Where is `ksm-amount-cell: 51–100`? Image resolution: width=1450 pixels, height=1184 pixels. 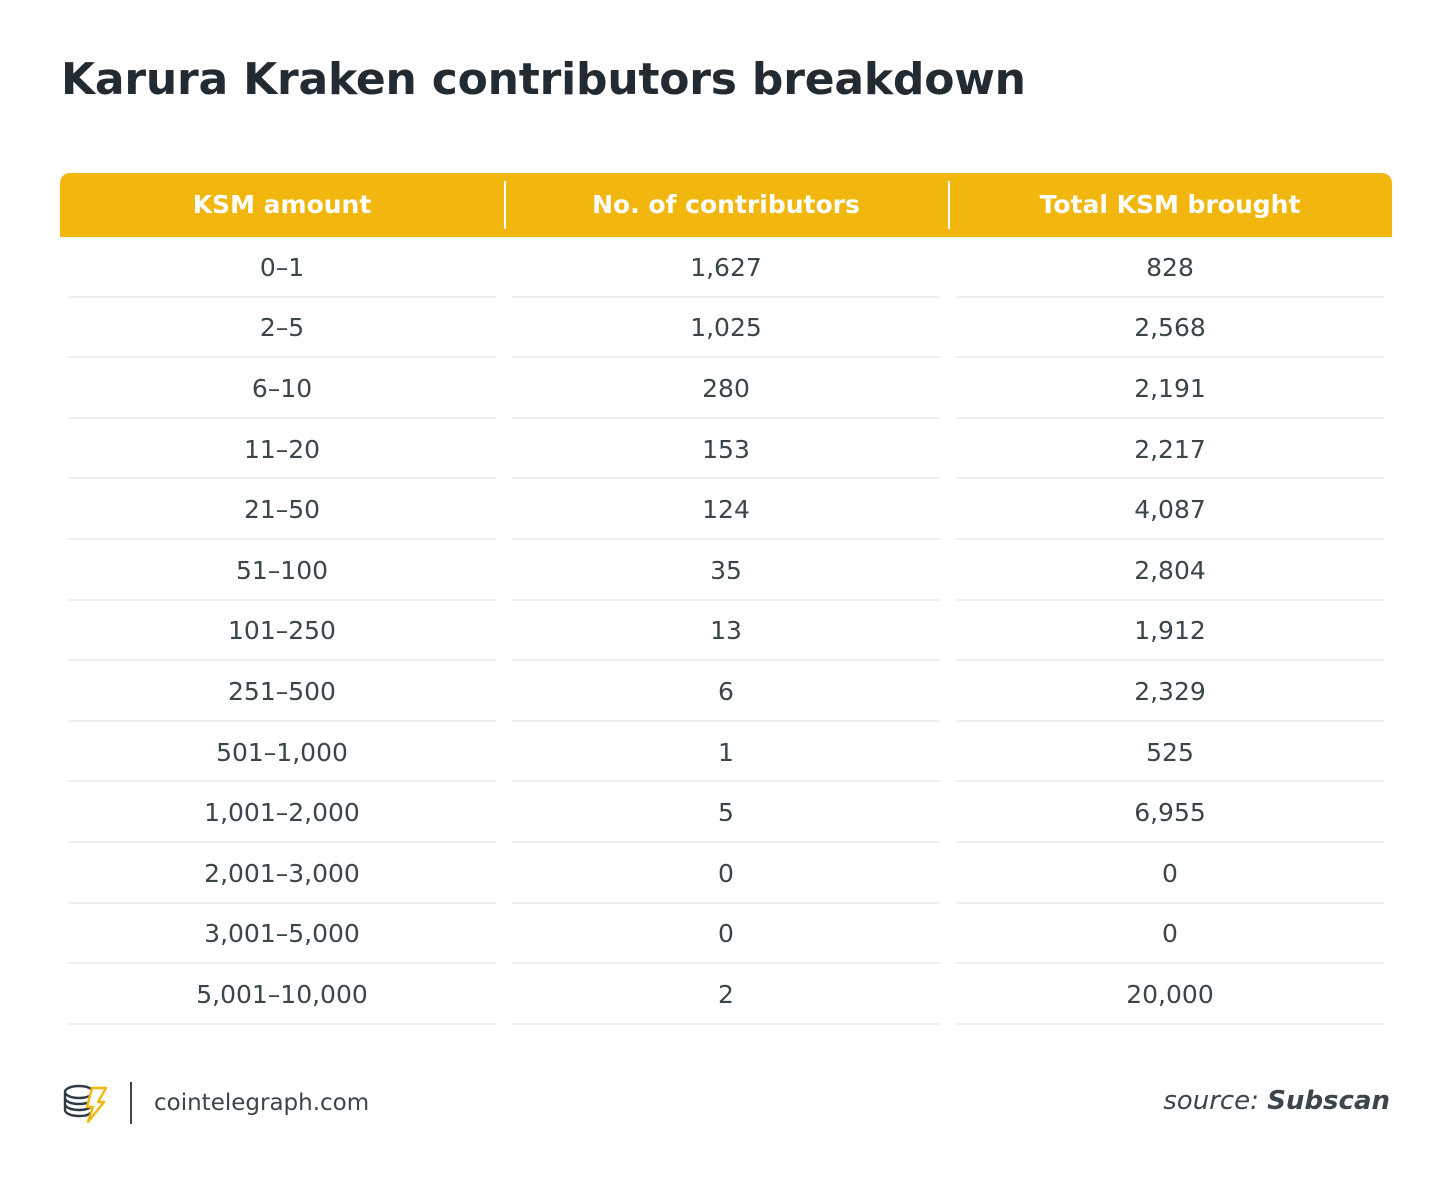
ksm-amount-cell: 51–100 is located at coordinates (282, 570).